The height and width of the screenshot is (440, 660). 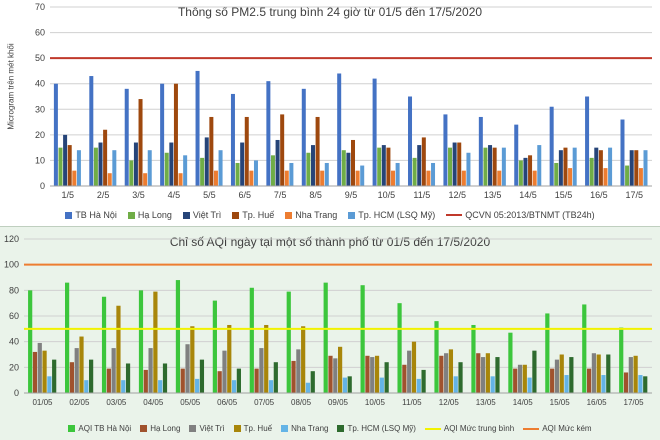 What do you see at coordinates (386, 377) in the screenshot?
I see `bar-1-s5-c9` at bounding box center [386, 377].